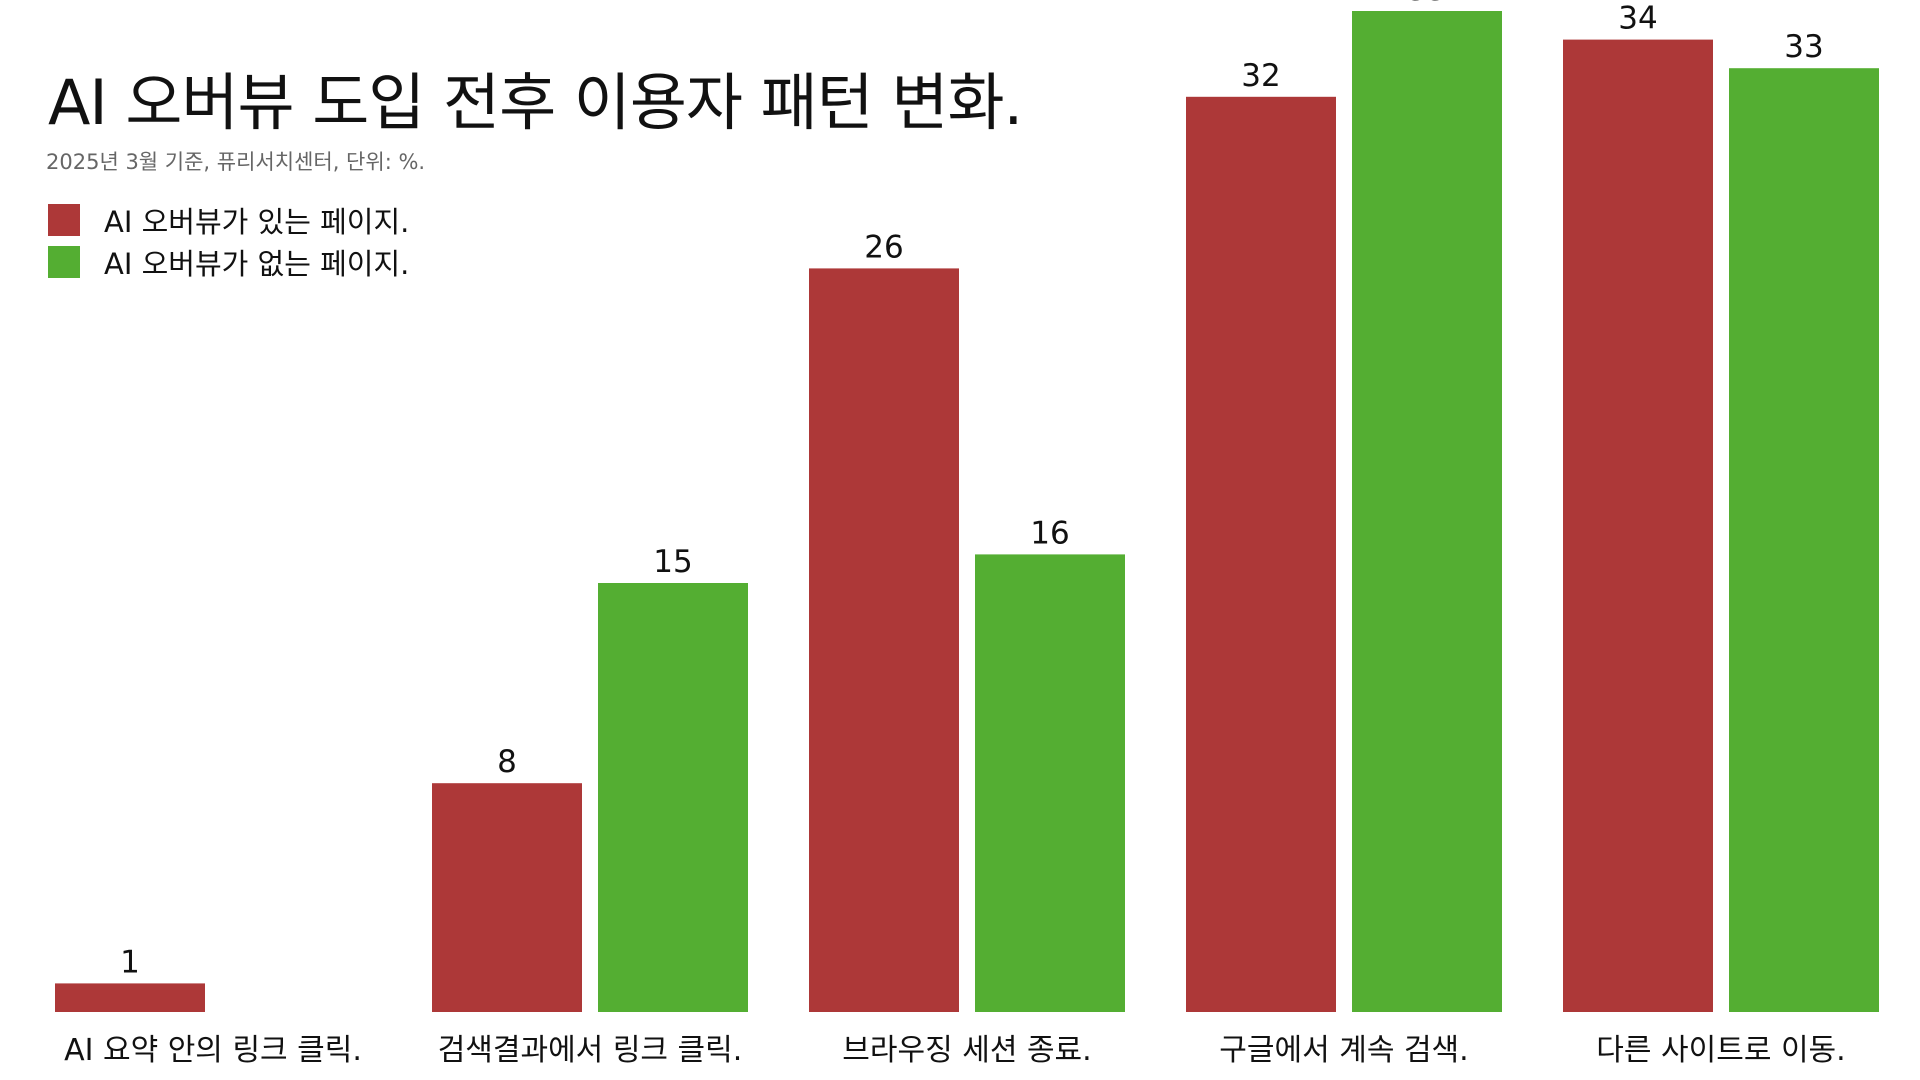 The width and height of the screenshot is (1920, 1080). Describe the element at coordinates (130, 962) in the screenshot. I see `data-label-with-overview-0: 1` at that location.